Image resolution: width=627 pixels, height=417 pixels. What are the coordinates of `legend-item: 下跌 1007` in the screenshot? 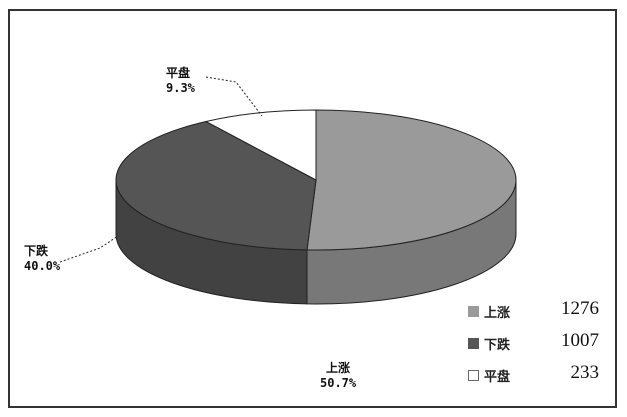 It's located at (535, 346).